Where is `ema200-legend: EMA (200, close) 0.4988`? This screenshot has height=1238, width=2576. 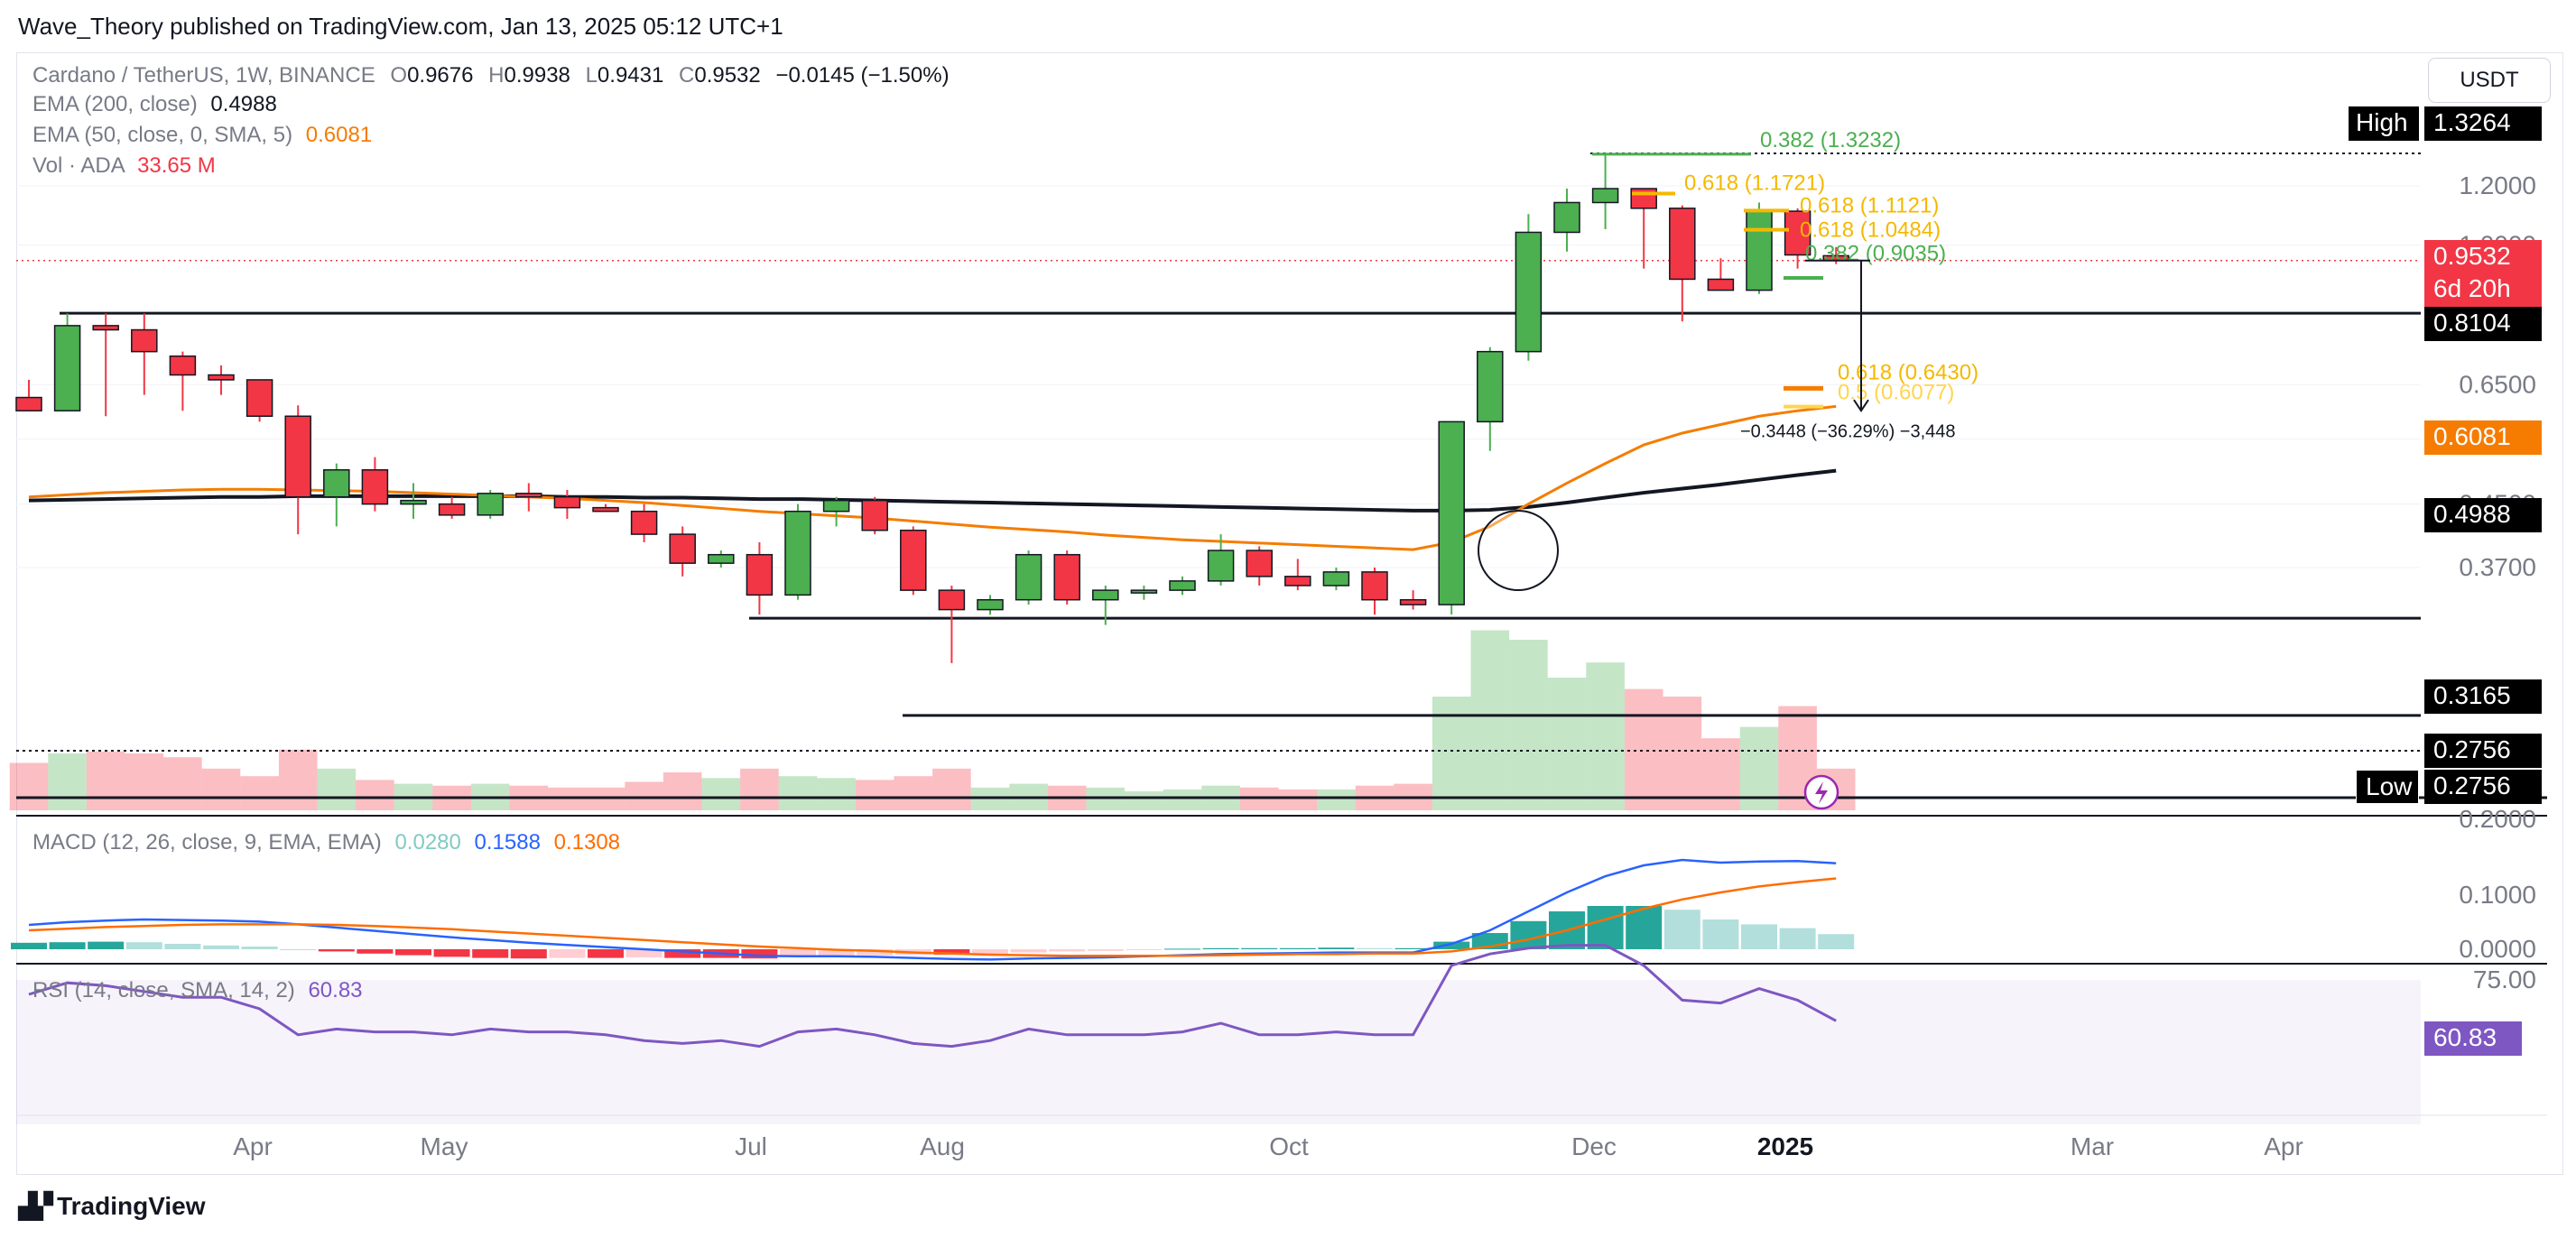 ema200-legend: EMA (200, close) 0.4988 is located at coordinates (154, 105).